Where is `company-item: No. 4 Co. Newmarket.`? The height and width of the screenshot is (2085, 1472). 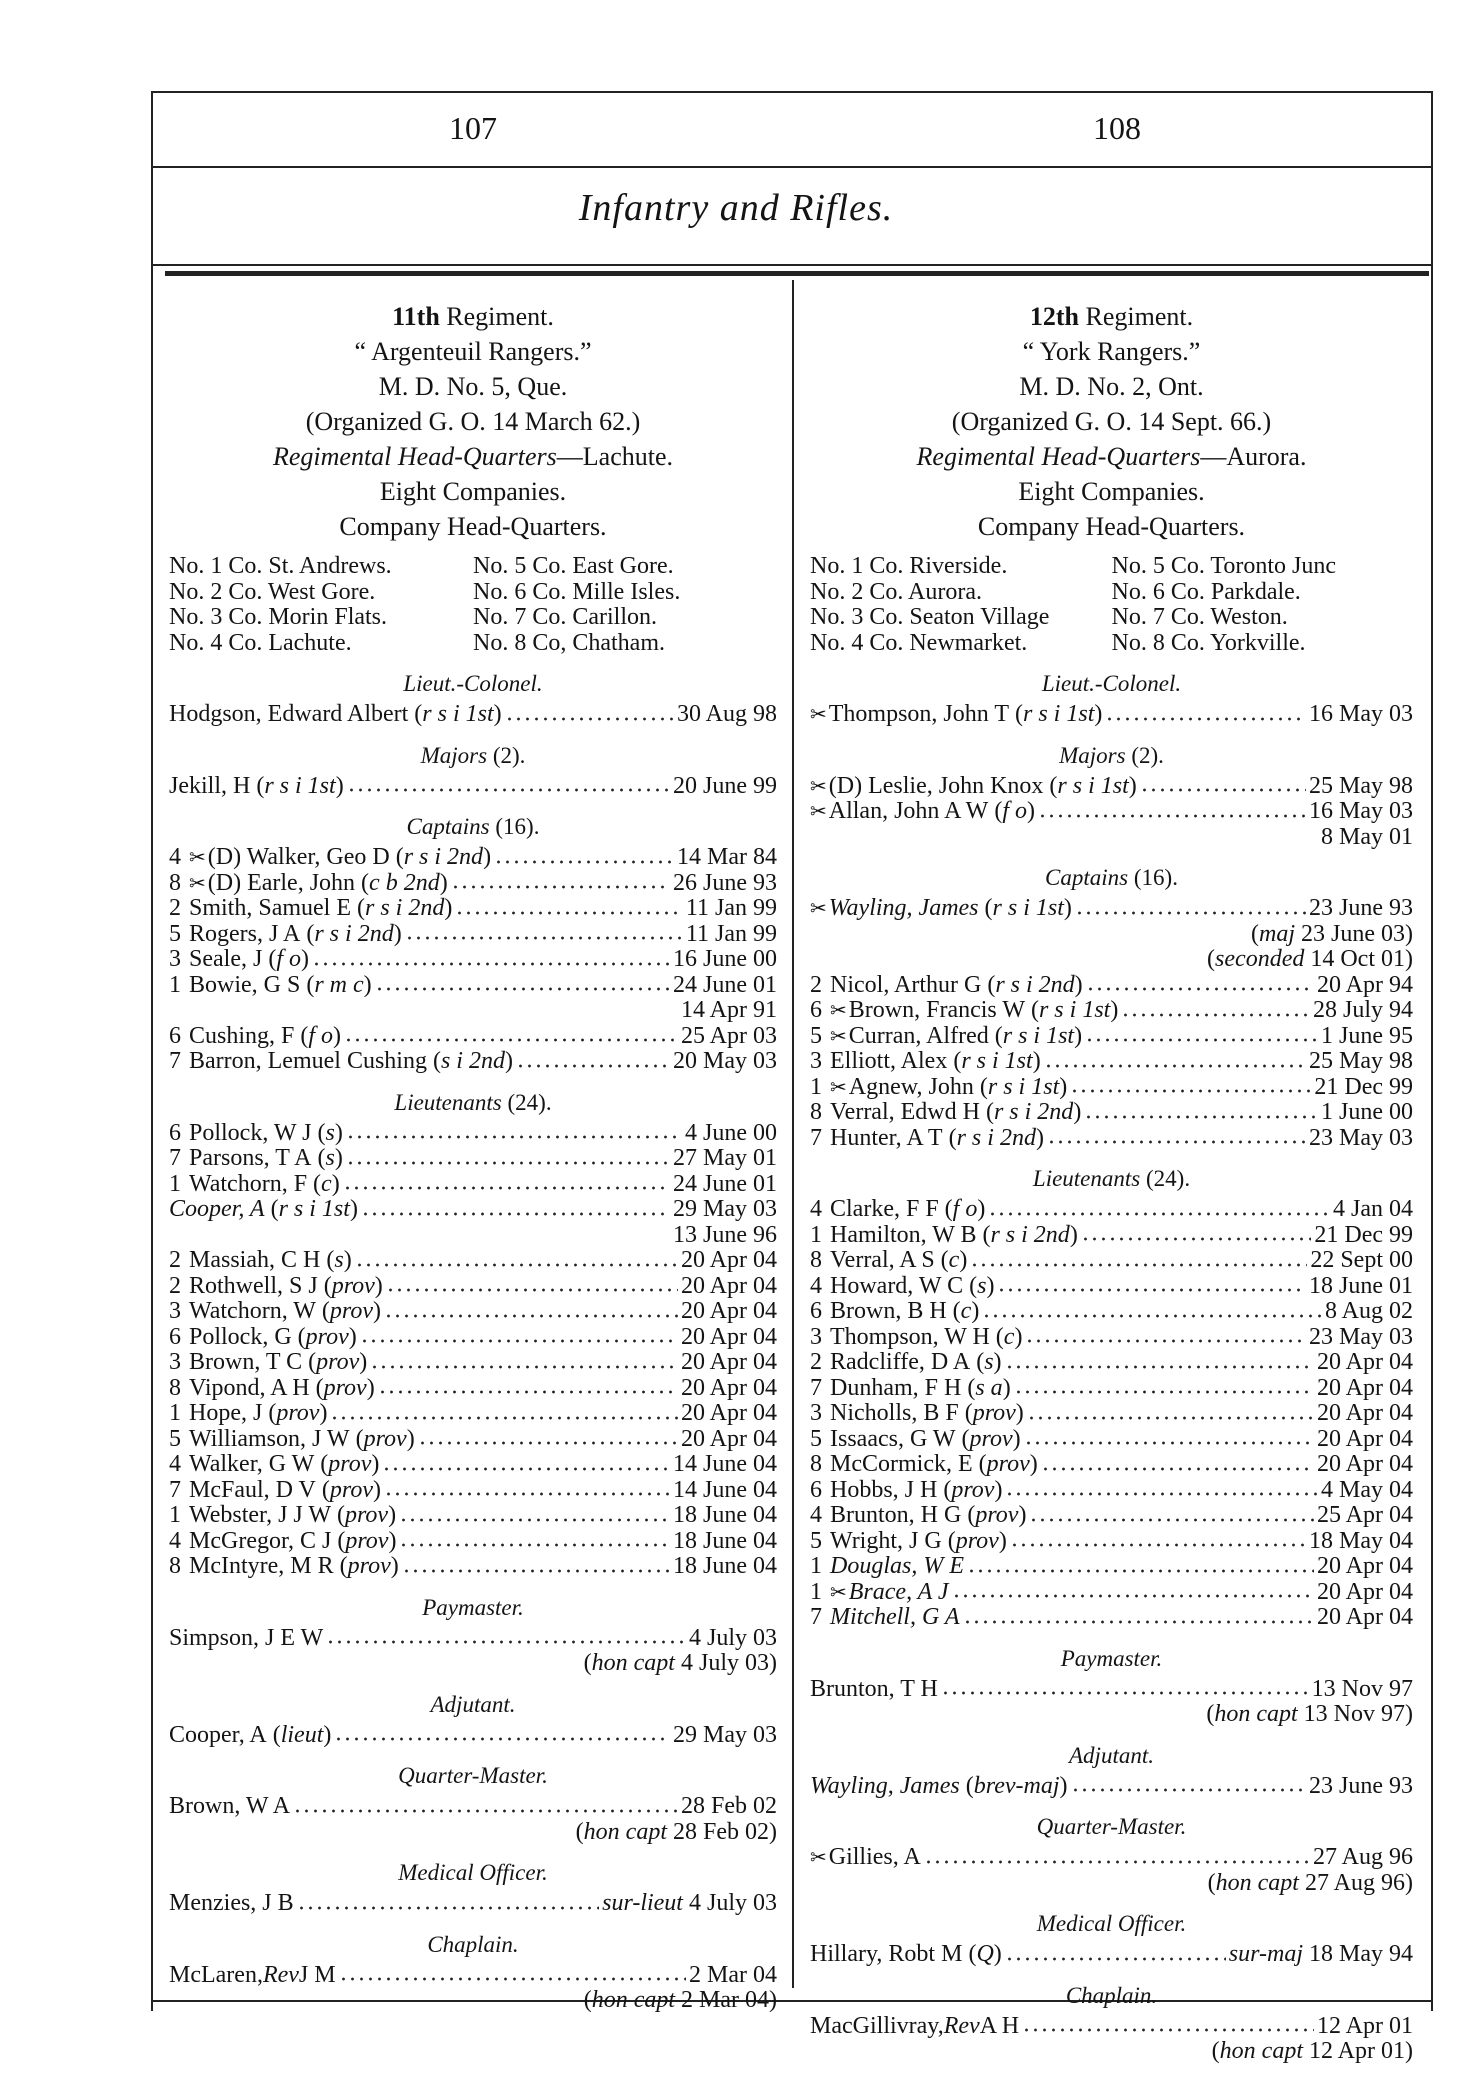 company-item: No. 4 Co. Newmarket. is located at coordinates (919, 642).